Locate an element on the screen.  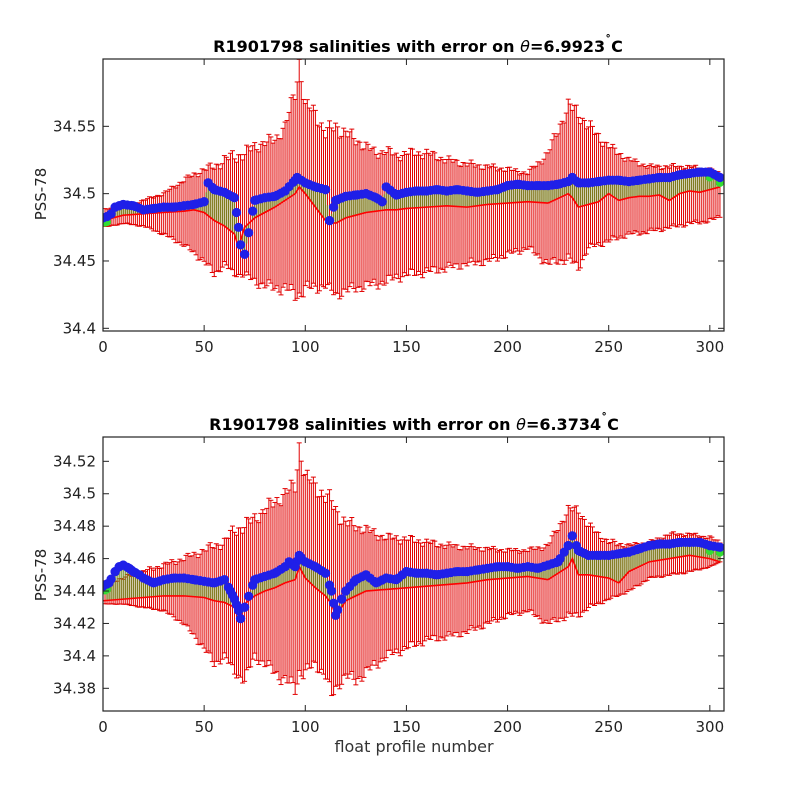
x-tick-label: 250 is located at coordinates (608, 727).